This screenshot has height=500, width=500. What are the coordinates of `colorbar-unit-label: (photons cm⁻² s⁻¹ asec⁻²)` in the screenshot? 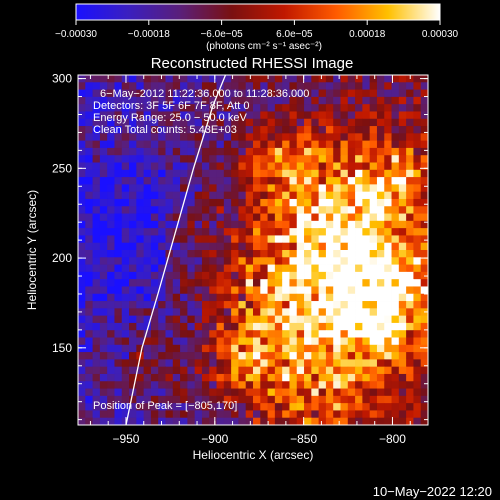 It's located at (264, 46).